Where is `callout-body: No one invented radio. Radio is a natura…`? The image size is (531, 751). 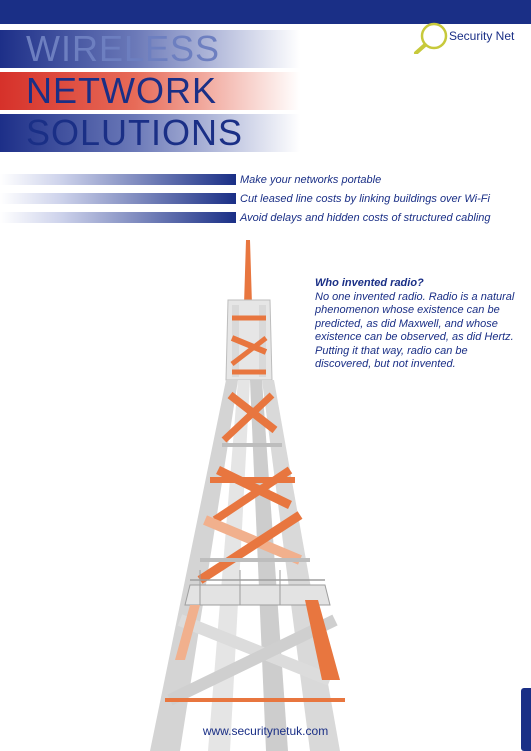
callout-body: No one invented radio. Radio is a natura… is located at coordinates (415, 331).